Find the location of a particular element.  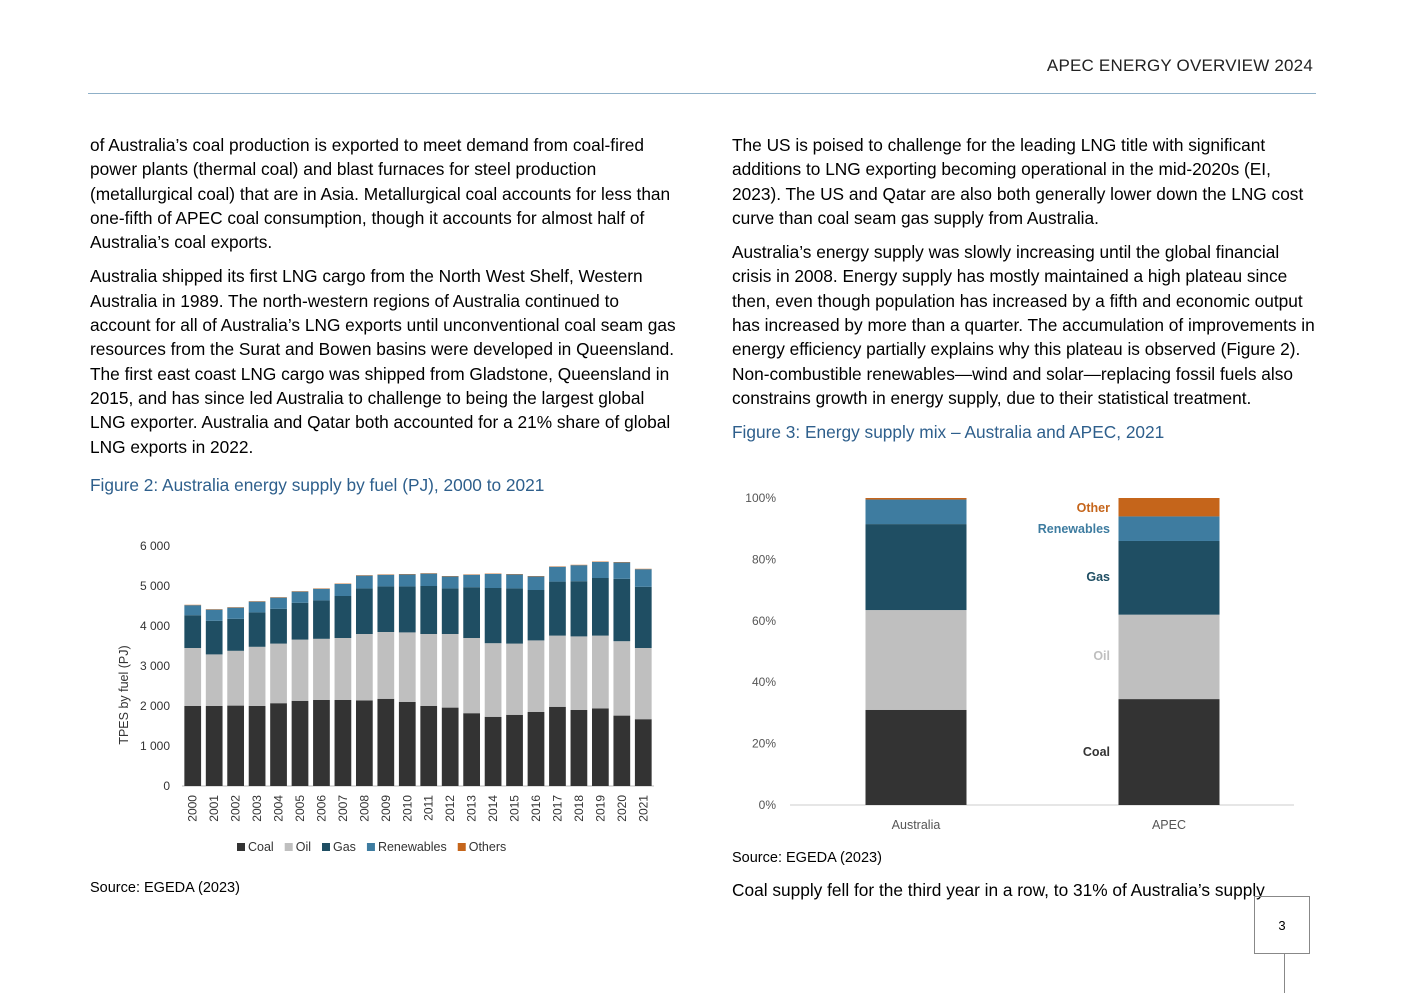

bar-renewables-2001 is located at coordinates (214, 615).